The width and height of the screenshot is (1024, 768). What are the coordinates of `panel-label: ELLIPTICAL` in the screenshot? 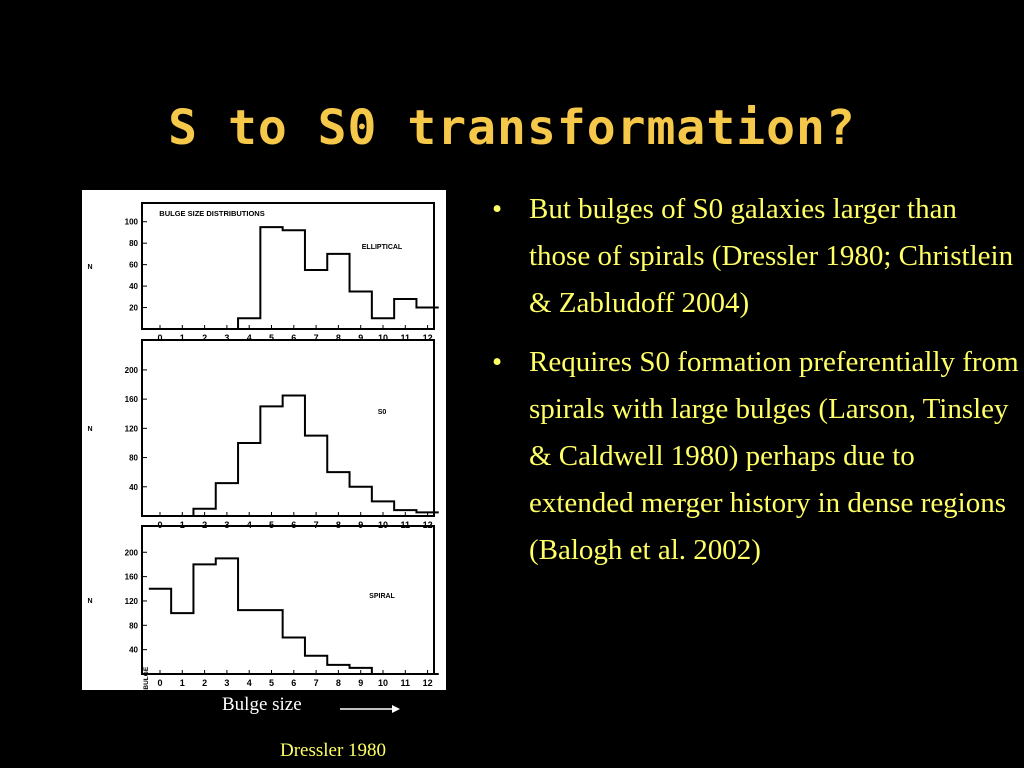 It's located at (382, 247).